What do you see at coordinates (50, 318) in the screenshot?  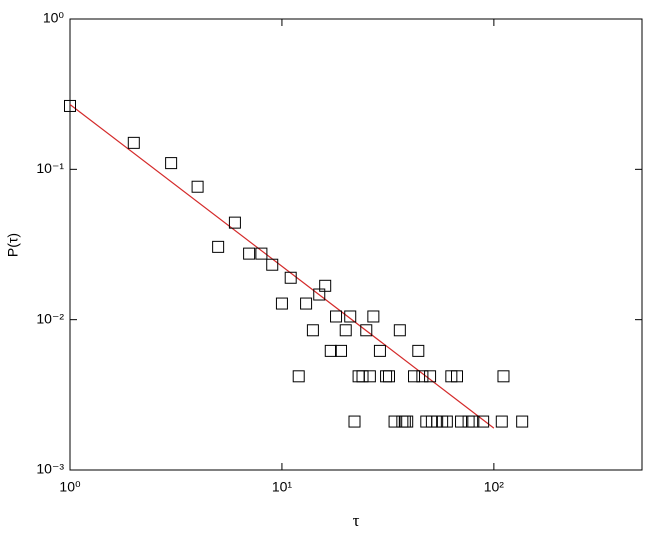 I see `y-tick-label: 10⁻²` at bounding box center [50, 318].